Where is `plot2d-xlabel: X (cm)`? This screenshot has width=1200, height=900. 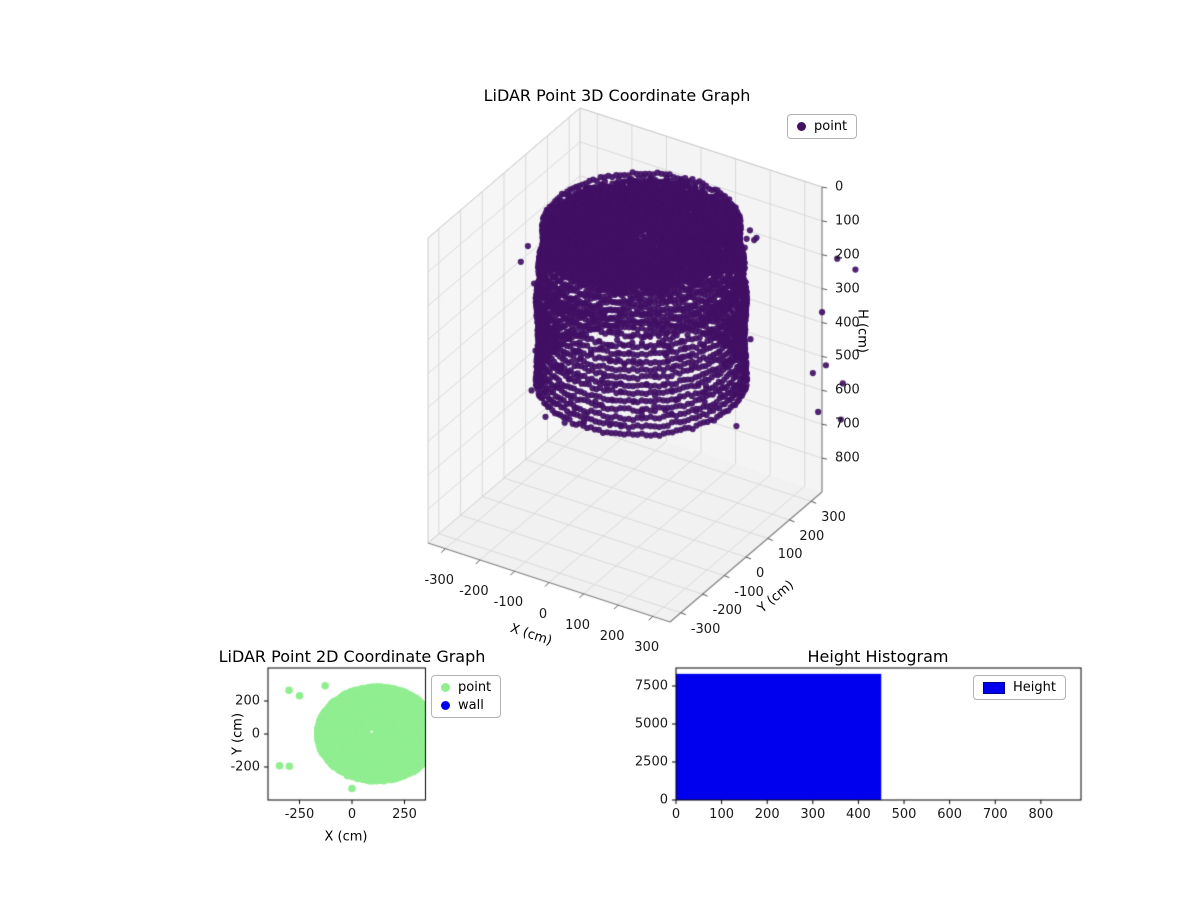 plot2d-xlabel: X (cm) is located at coordinates (346, 837).